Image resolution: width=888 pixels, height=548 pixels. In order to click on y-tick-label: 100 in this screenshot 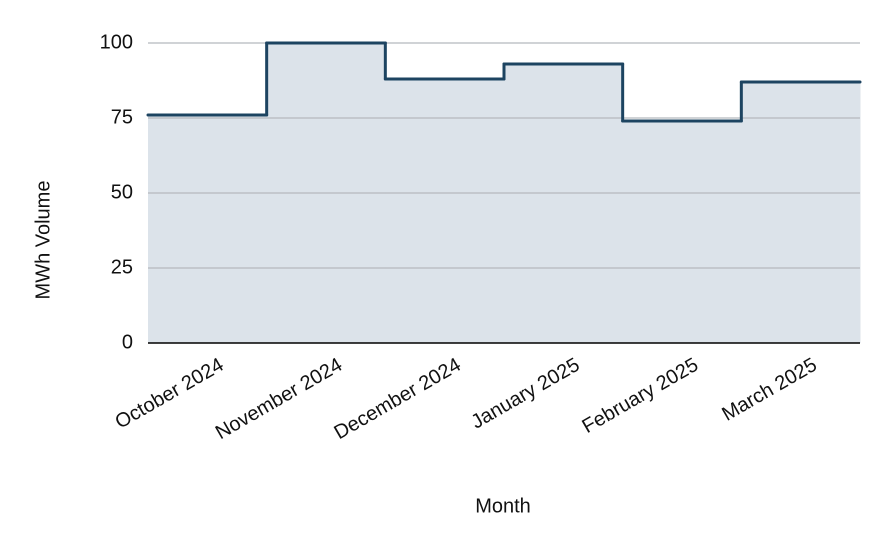, I will do `click(116, 42)`.